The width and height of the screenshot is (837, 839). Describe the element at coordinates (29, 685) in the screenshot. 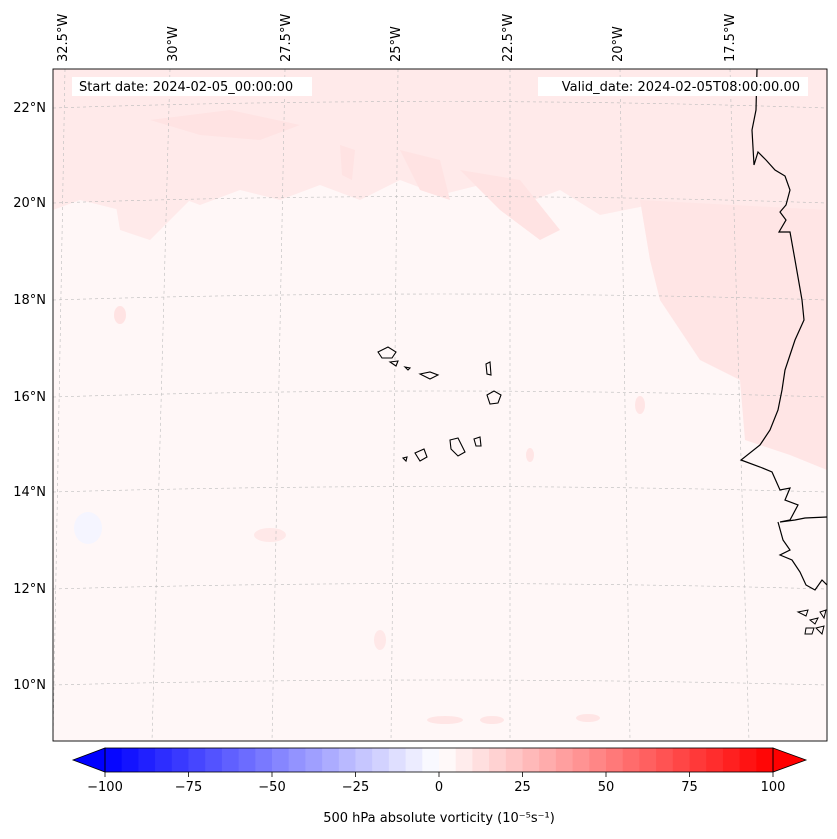

I see `lat-label-10n: 10°N` at that location.